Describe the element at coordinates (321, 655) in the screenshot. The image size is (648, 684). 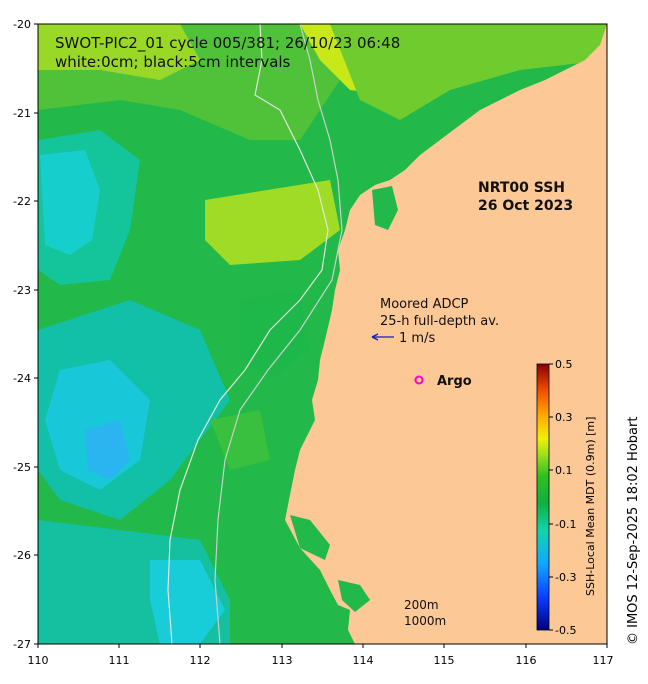
I see `x-axis: 110 111 112 113 114 115 116 117` at that location.